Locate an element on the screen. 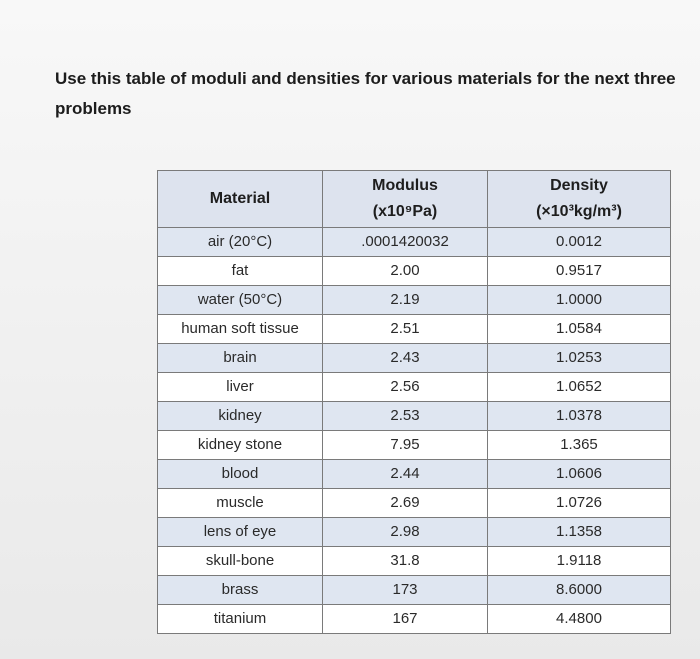 The image size is (700, 659). cell-material: blood is located at coordinates (240, 474).